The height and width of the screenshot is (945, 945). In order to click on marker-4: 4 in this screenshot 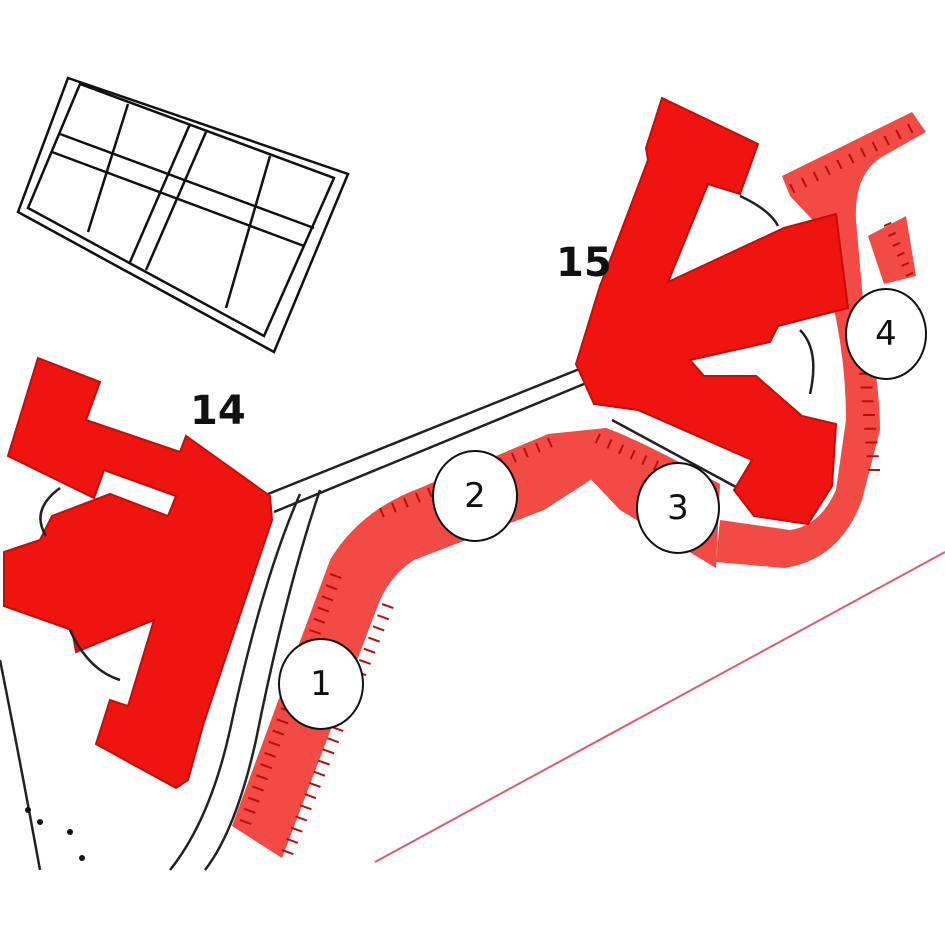, I will do `click(886, 334)`.